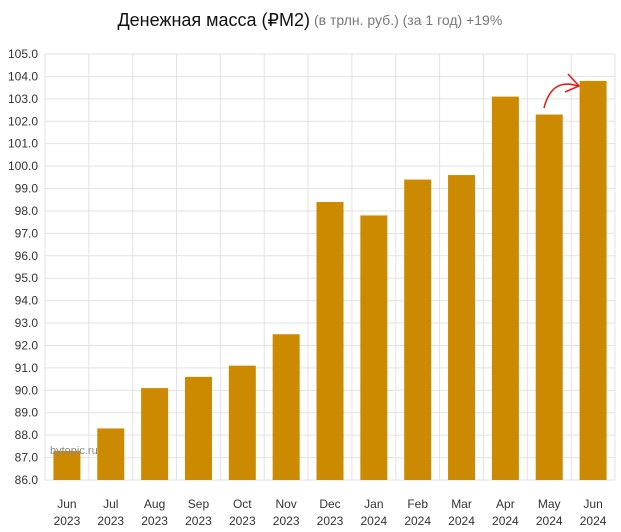  What do you see at coordinates (23, 121) in the screenshot?
I see `y-tick-label: 102.0` at bounding box center [23, 121].